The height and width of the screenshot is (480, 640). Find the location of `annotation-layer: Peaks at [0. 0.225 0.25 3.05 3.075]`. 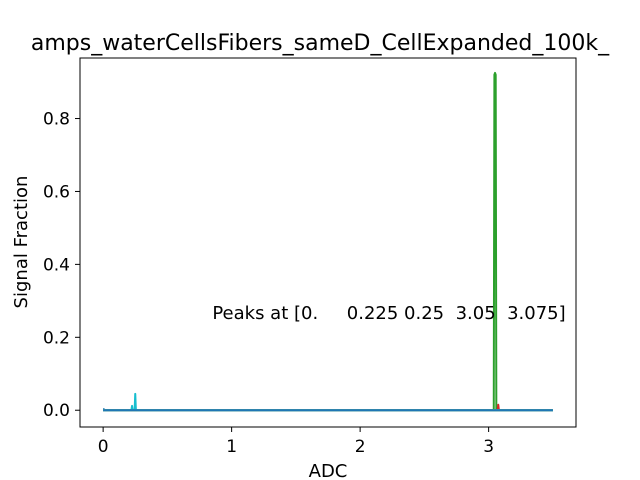

annotation-layer: Peaks at [0. 0.225 0.25 3.05 3.075] is located at coordinates (388, 313).